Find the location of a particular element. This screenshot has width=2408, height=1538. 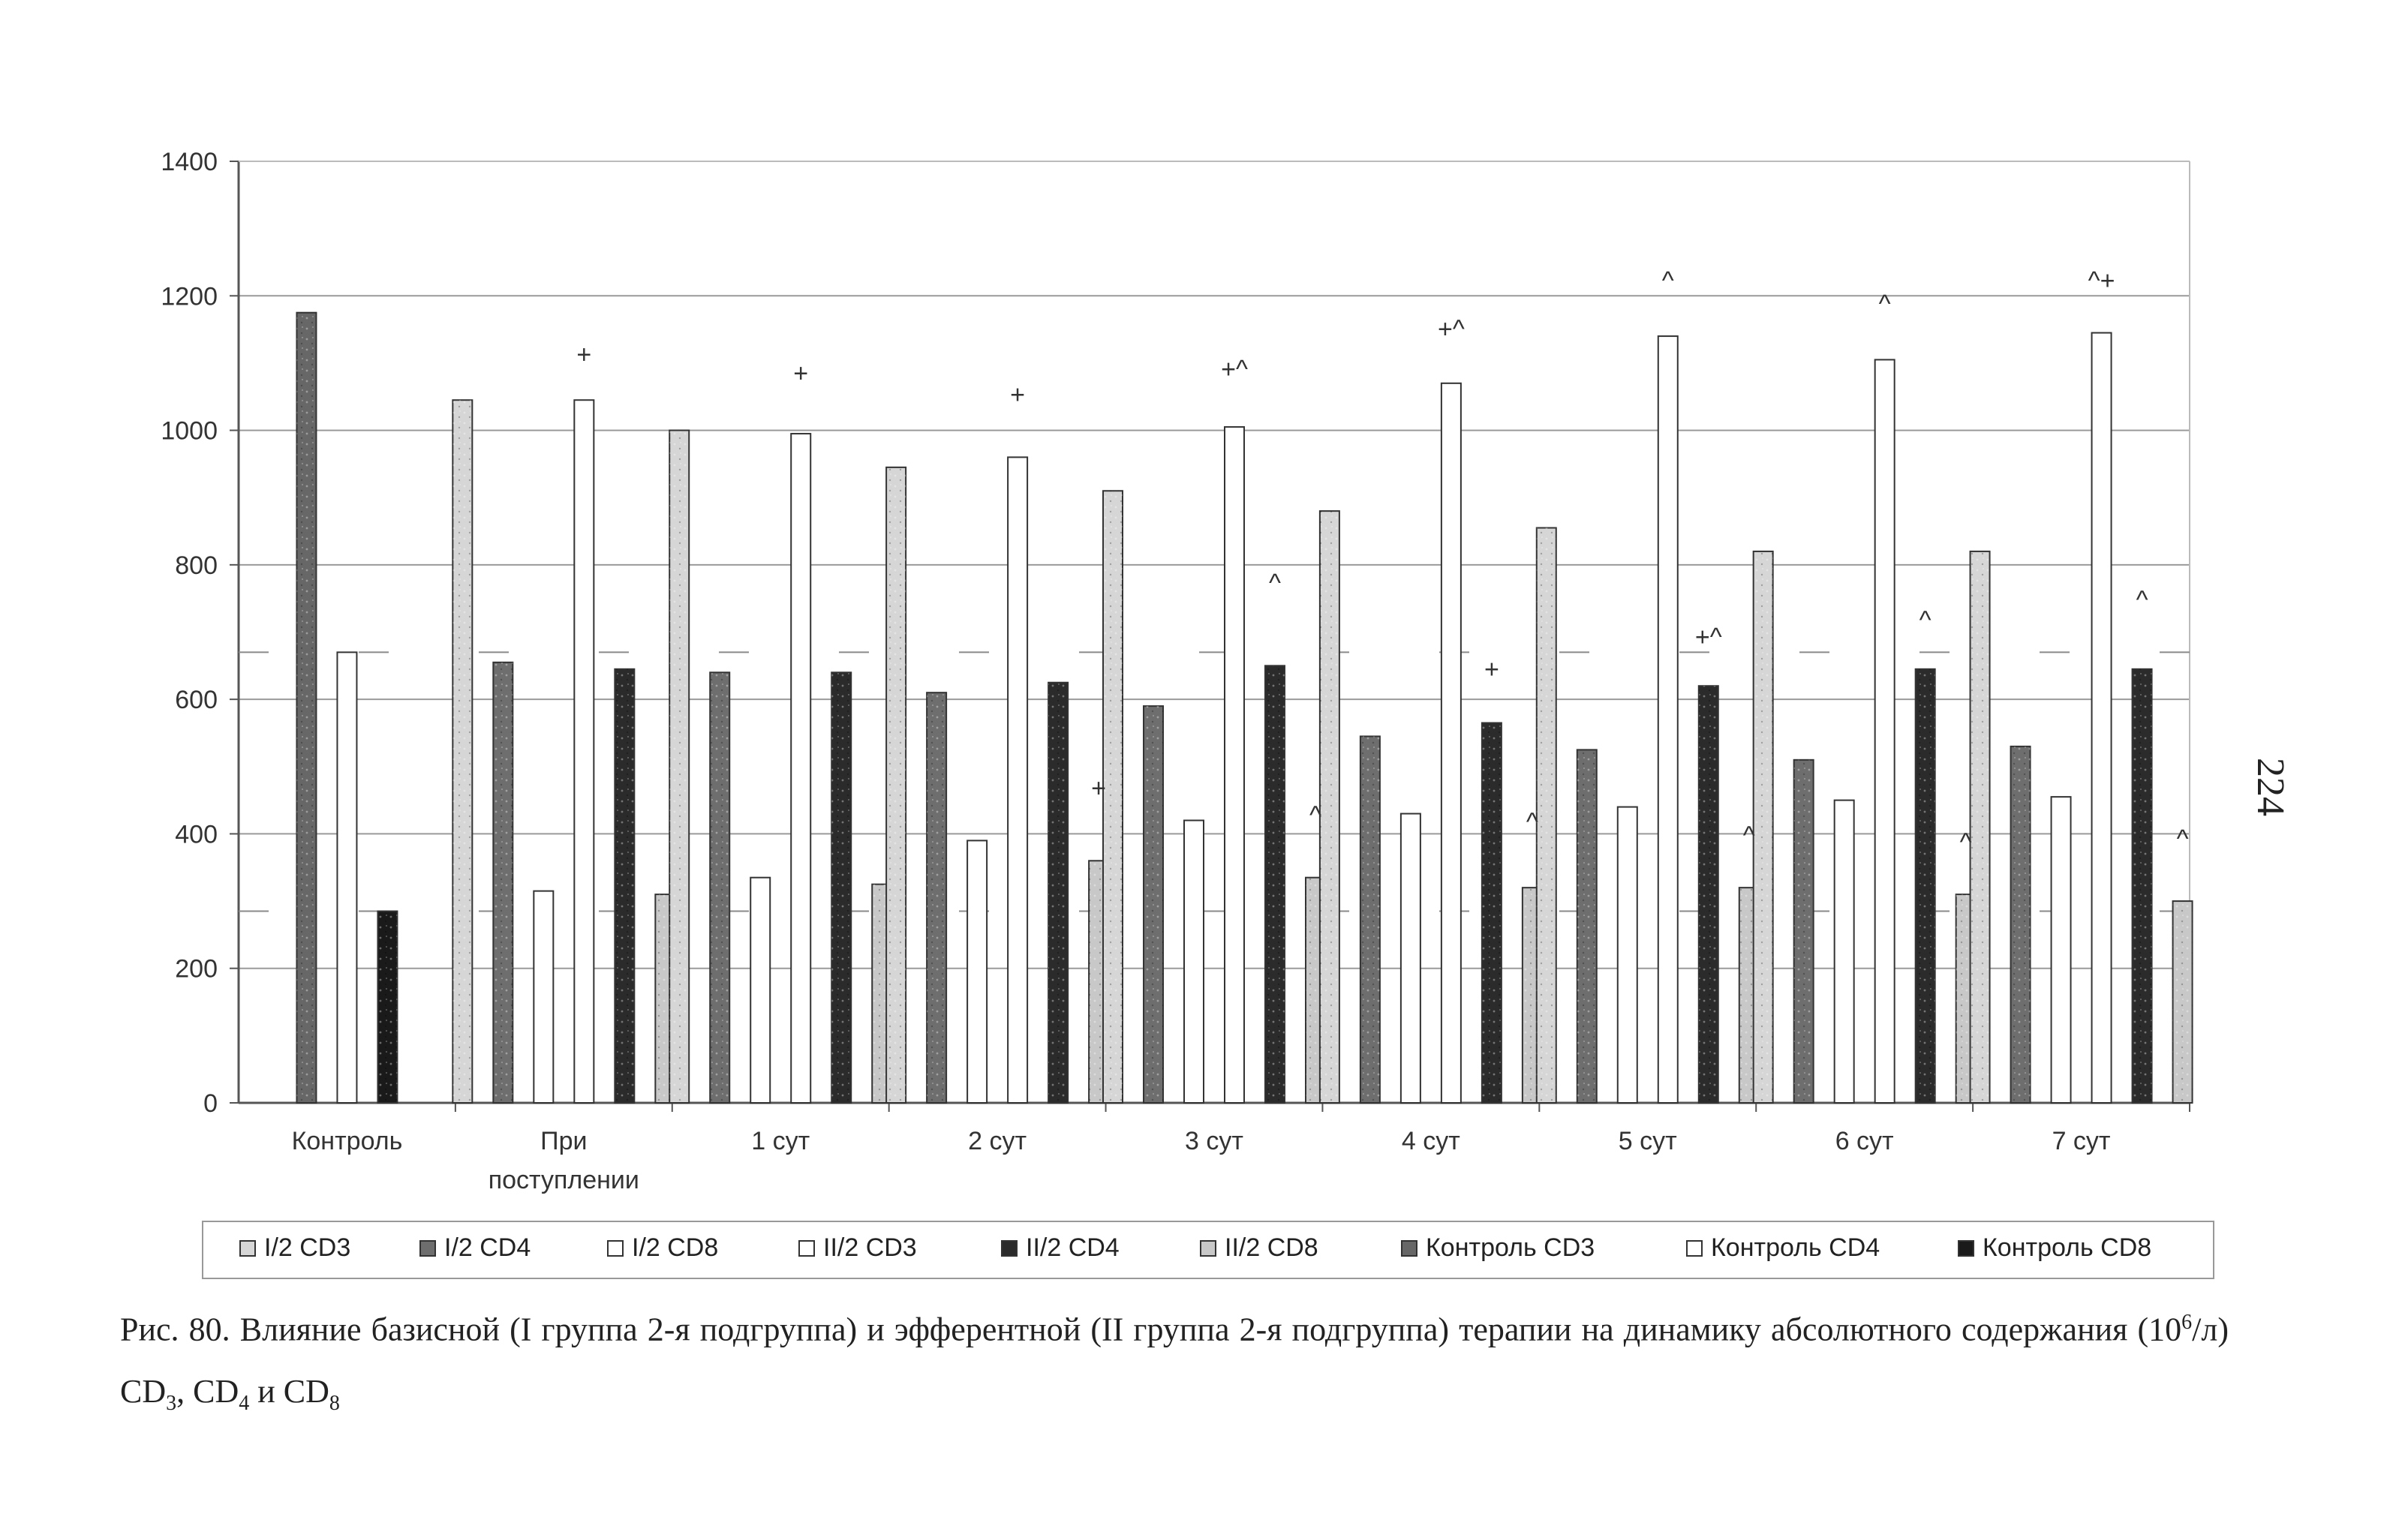

x-tick-label: 3 сут is located at coordinates (1214, 1141).